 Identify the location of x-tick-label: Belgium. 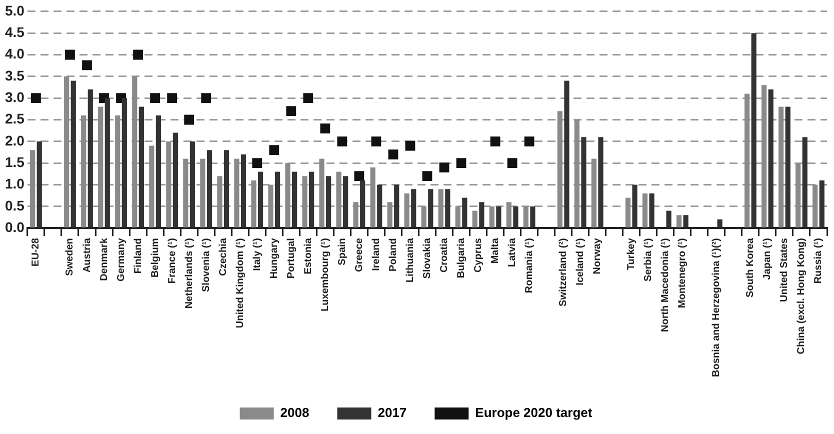
(155, 258).